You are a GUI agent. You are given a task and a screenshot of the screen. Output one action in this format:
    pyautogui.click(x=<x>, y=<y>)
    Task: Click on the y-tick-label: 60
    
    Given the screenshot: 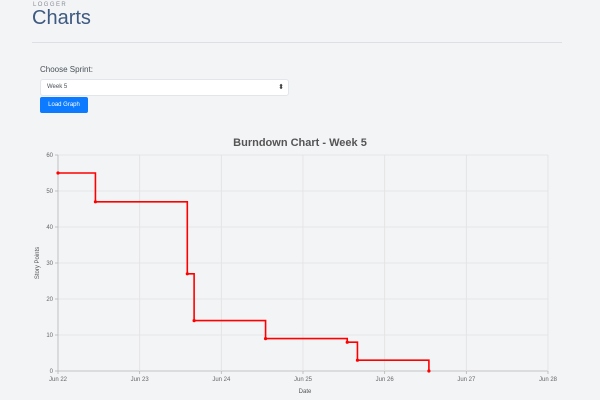 What is the action you would take?
    pyautogui.click(x=49, y=156)
    